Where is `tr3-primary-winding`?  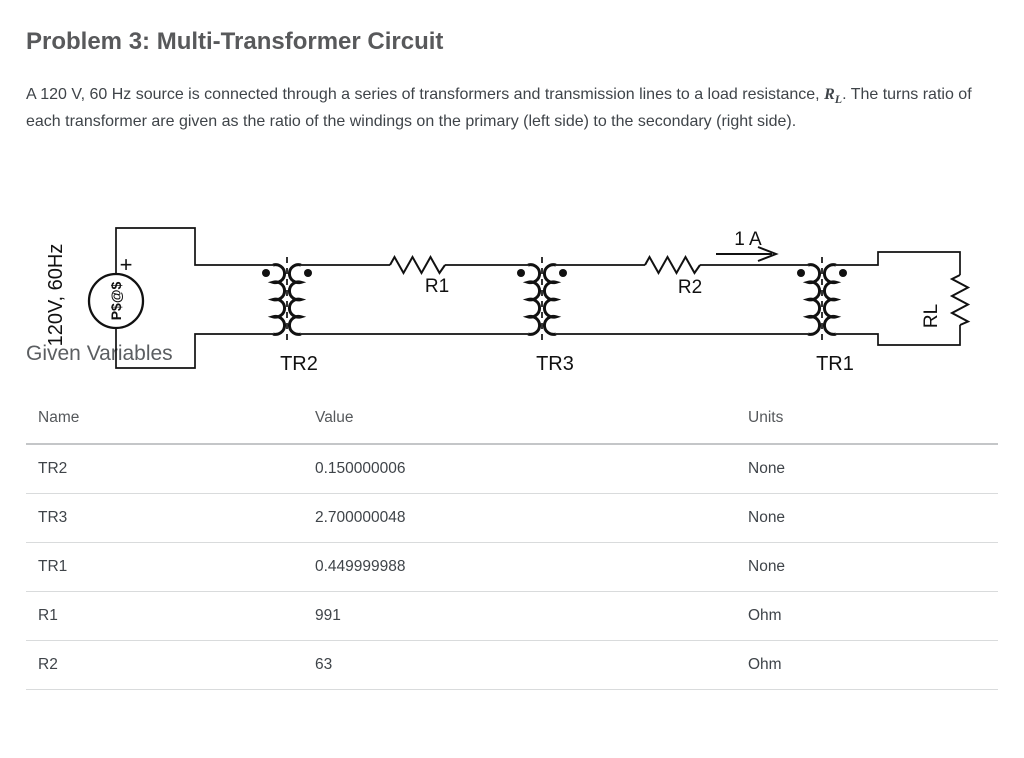
tr3-primary-winding is located at coordinates (532, 299).